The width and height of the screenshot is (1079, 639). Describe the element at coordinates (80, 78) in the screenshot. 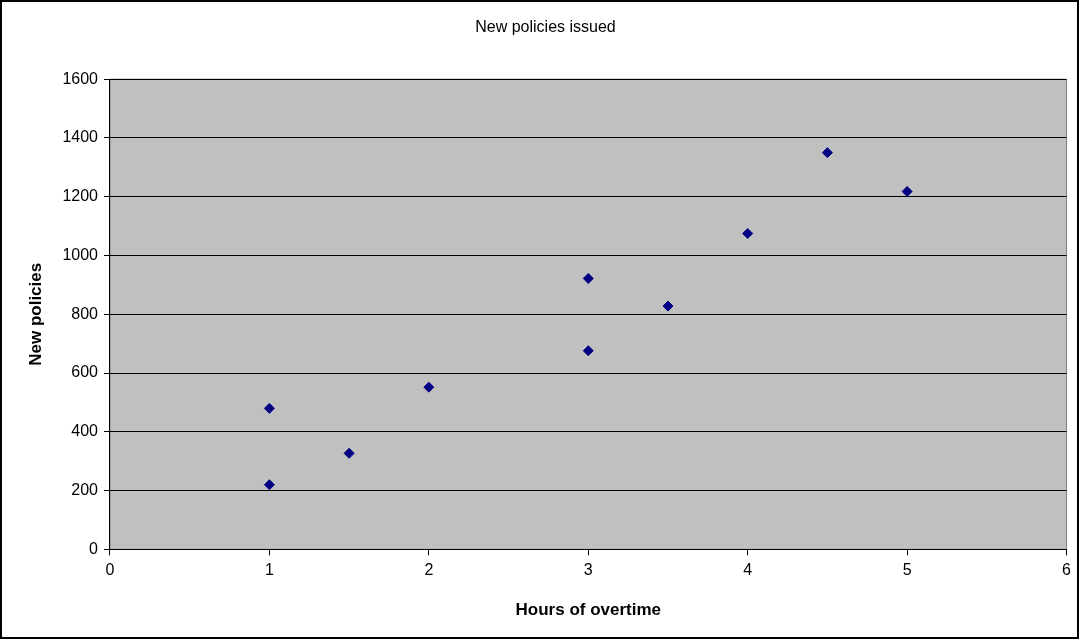

I see `y-tick-label: 1600` at that location.